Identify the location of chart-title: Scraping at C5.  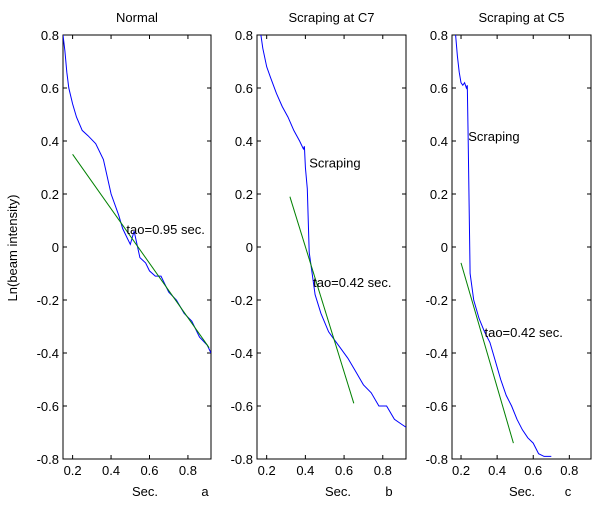
(522, 17).